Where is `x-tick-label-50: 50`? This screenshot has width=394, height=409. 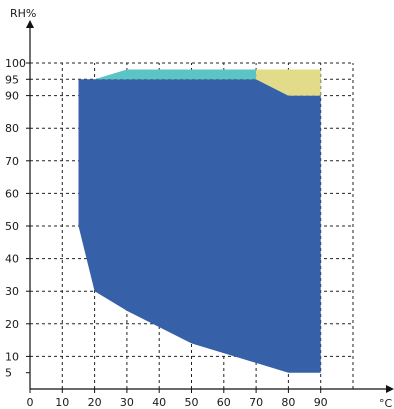
x-tick-label-50: 50 is located at coordinates (192, 402).